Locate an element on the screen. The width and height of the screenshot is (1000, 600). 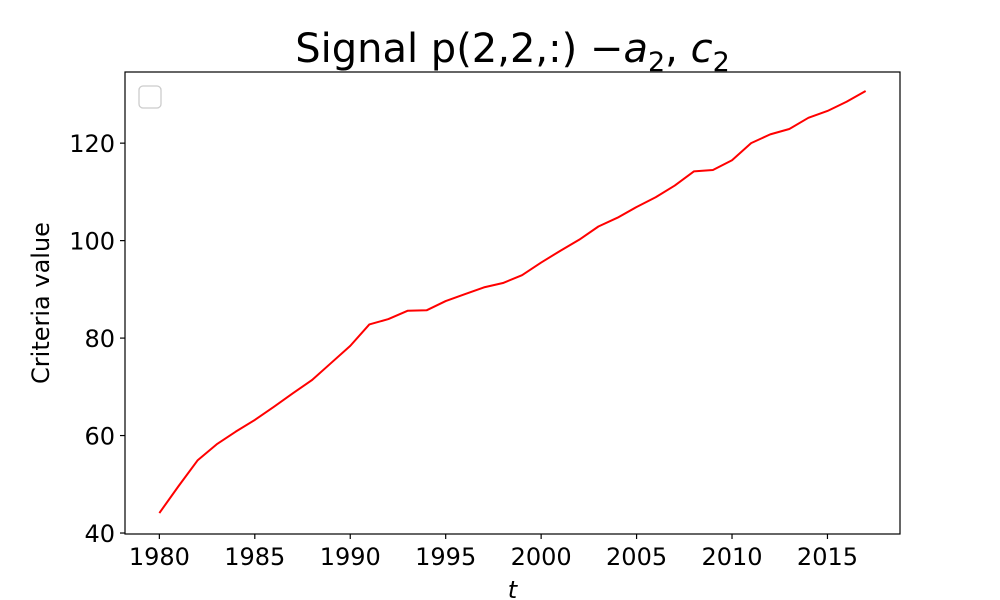
x-tick-label: 1995 is located at coordinates (445, 557).